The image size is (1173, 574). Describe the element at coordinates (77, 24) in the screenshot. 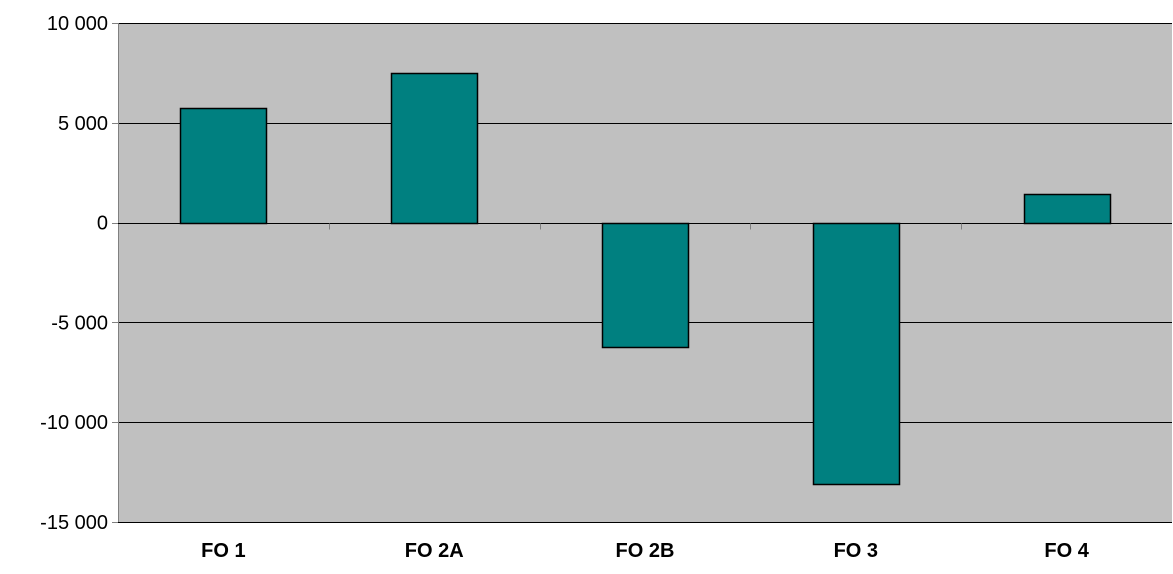

I see `y-tick-label: 10 000` at that location.